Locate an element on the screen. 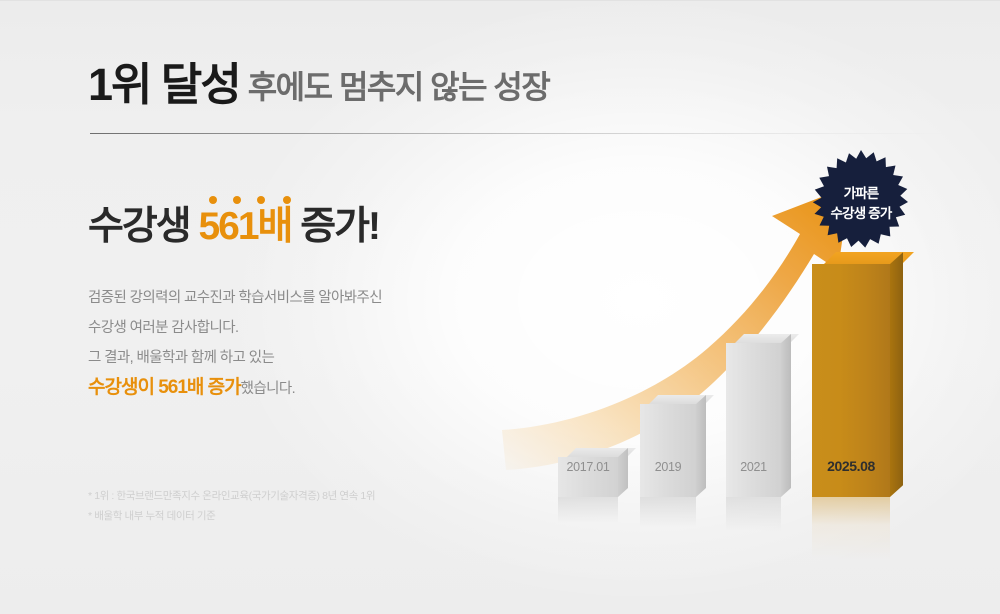 This screenshot has height=614, width=1000. bar-2019: 2019 is located at coordinates (677, 460).